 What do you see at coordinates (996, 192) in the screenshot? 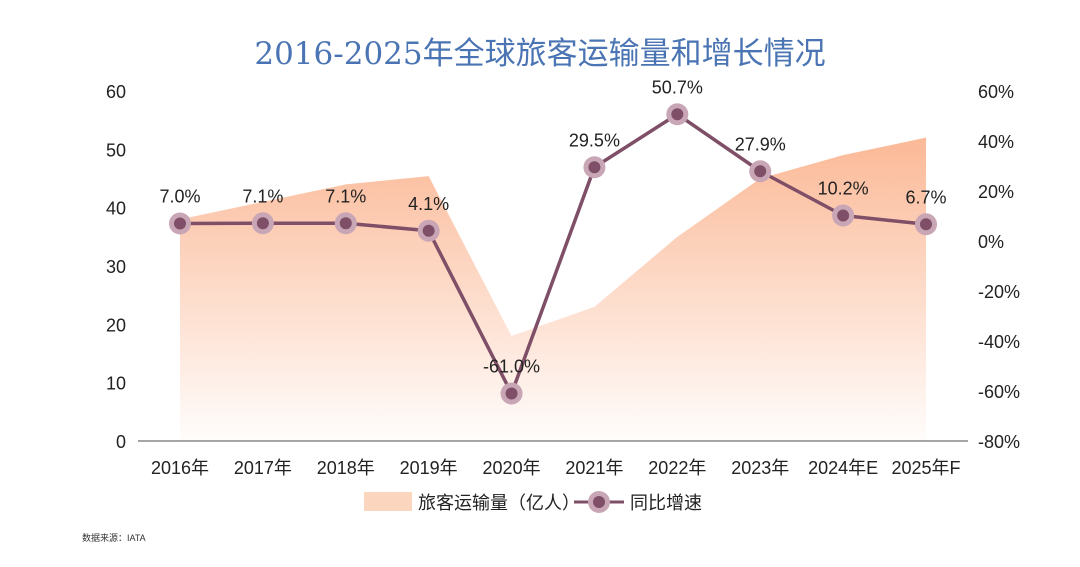
I see `y-right-tick-label: 20%` at bounding box center [996, 192].